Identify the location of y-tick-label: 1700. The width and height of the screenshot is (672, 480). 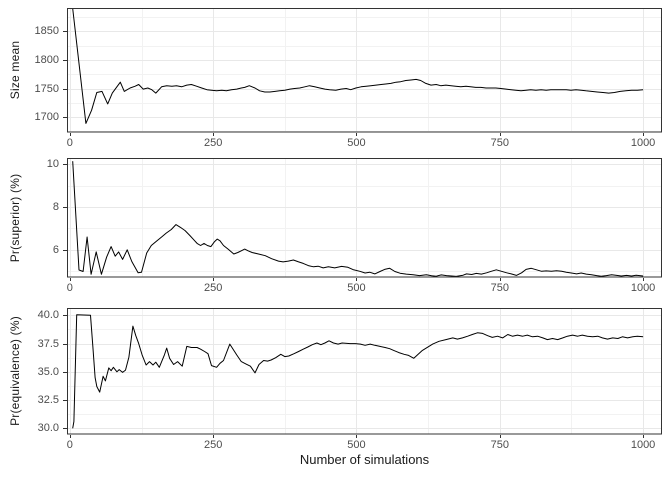
(46, 117).